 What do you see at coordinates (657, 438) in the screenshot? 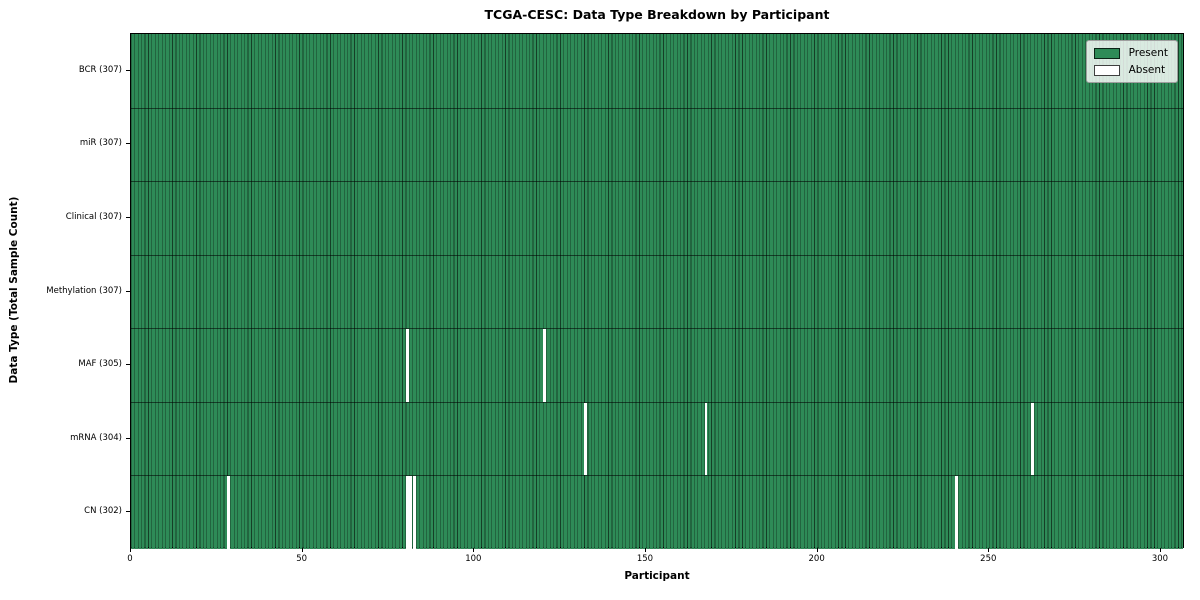
I see `heatmap-row-mRNA` at bounding box center [657, 438].